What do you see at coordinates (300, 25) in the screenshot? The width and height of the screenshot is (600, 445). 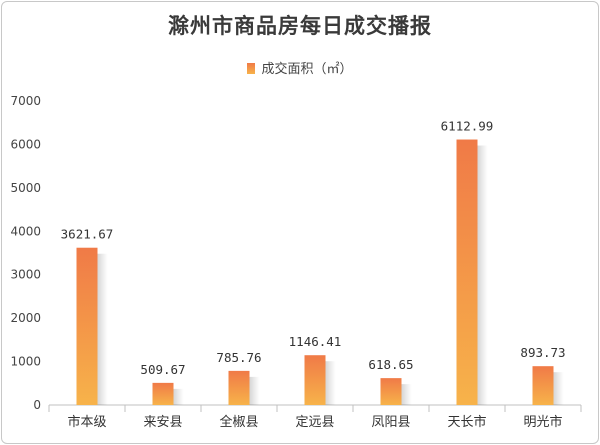 I see `chart-title: 滁州市商品房每日成交播报` at bounding box center [300, 25].